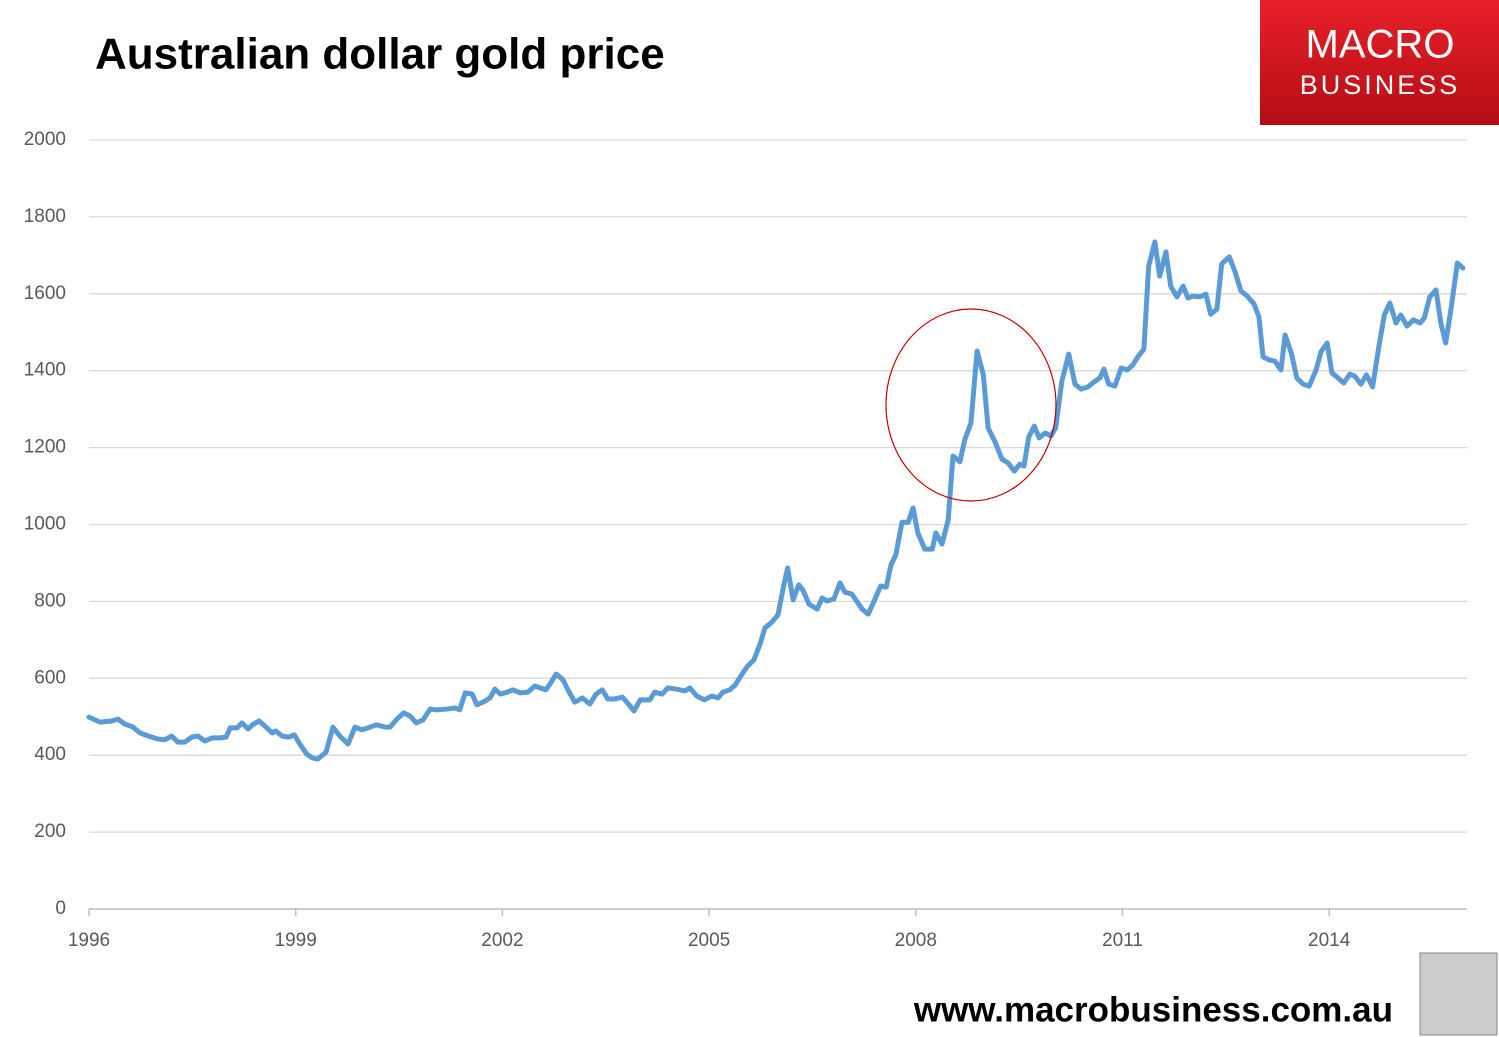  Describe the element at coordinates (45, 447) in the screenshot. I see `y-tick-label: 1200` at that location.